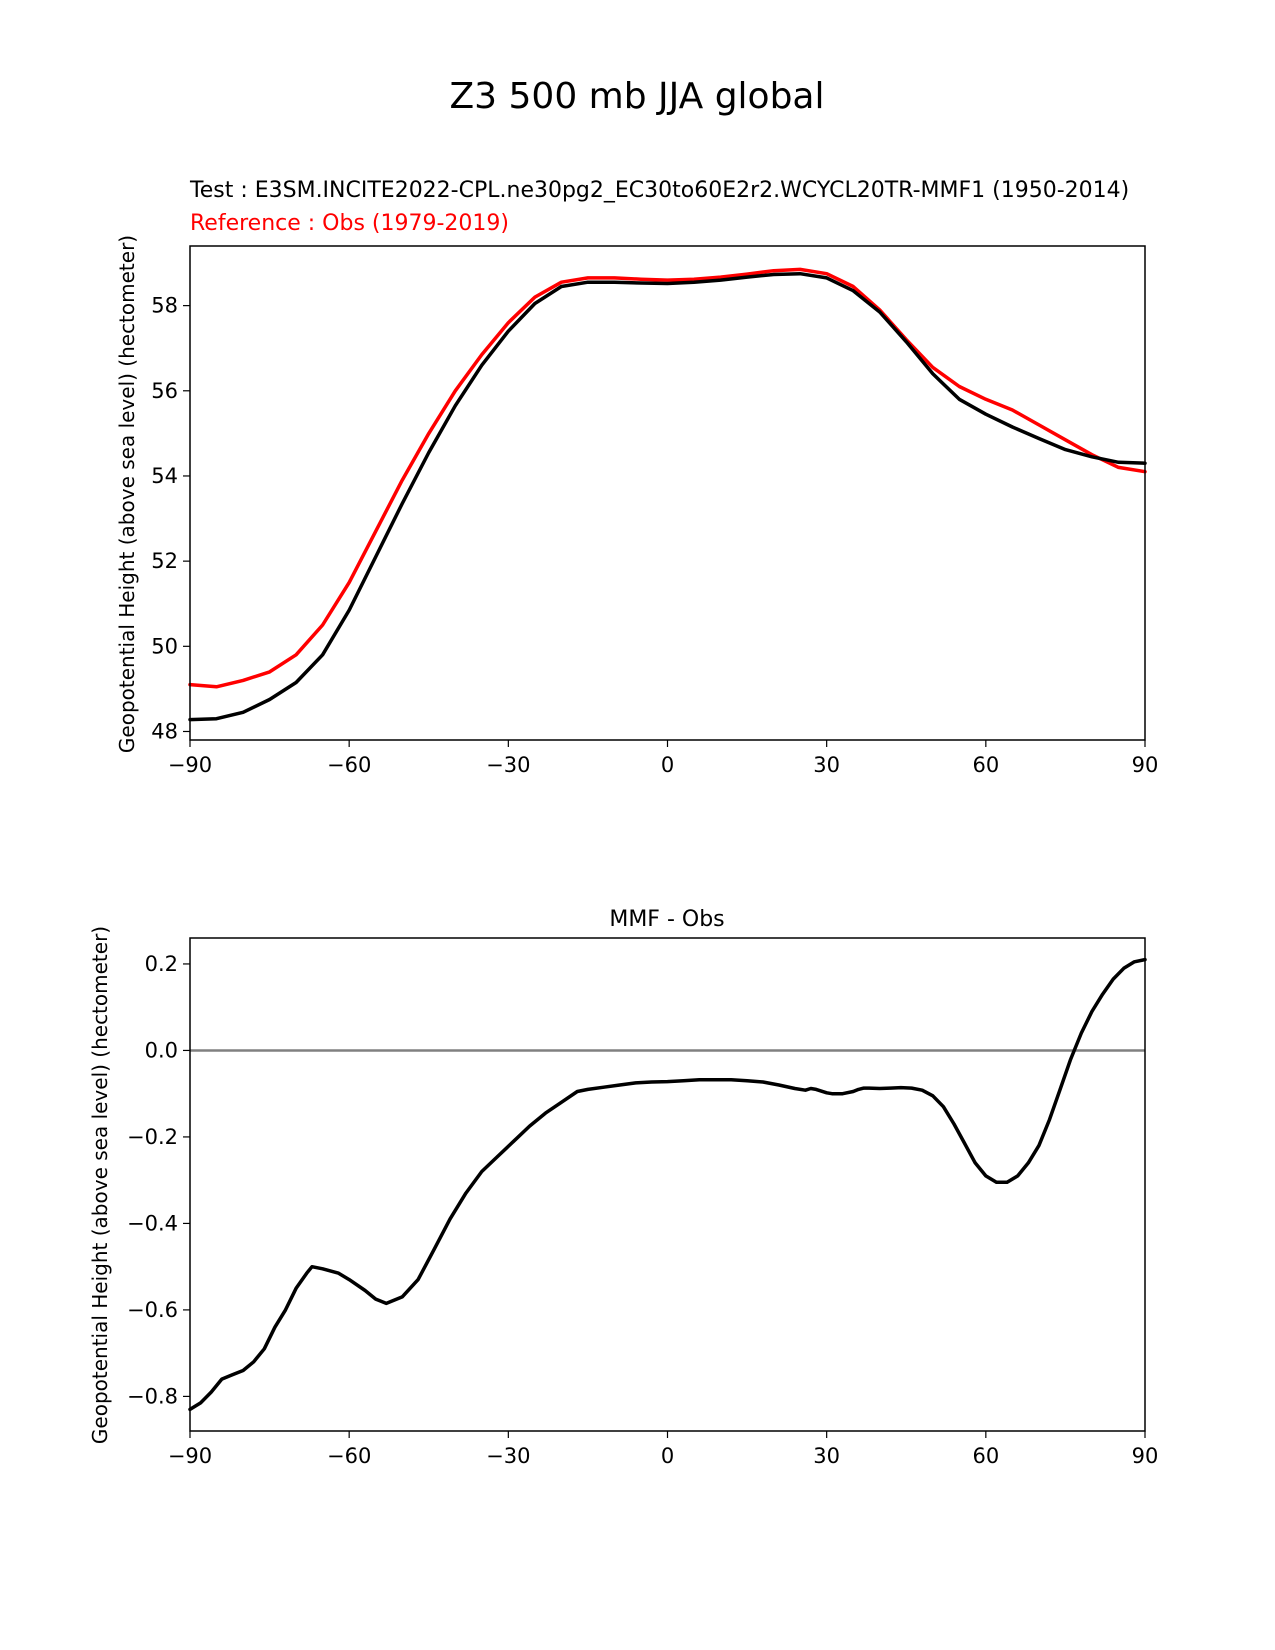 The image size is (1275, 1650). I want to click on top-y-tick-label: 48, so click(164, 731).